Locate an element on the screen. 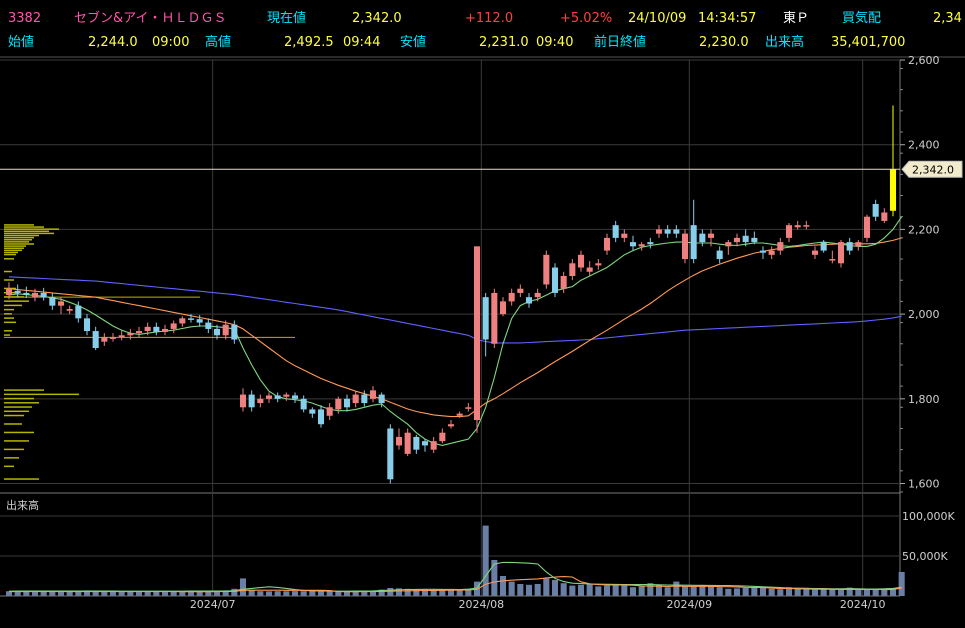 The width and height of the screenshot is (965, 628). price-tick-label: 2,000 is located at coordinates (924, 314).